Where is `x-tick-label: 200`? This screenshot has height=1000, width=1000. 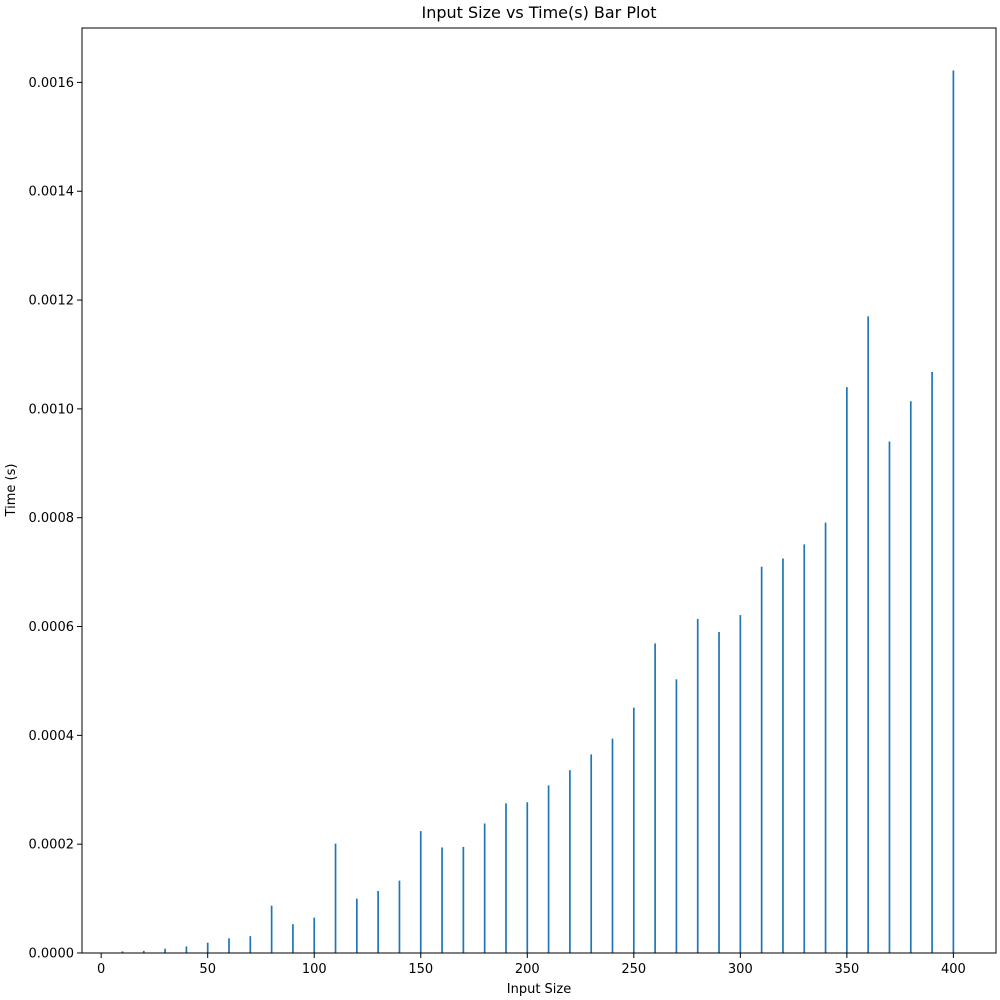 x-tick-label: 200 is located at coordinates (527, 969).